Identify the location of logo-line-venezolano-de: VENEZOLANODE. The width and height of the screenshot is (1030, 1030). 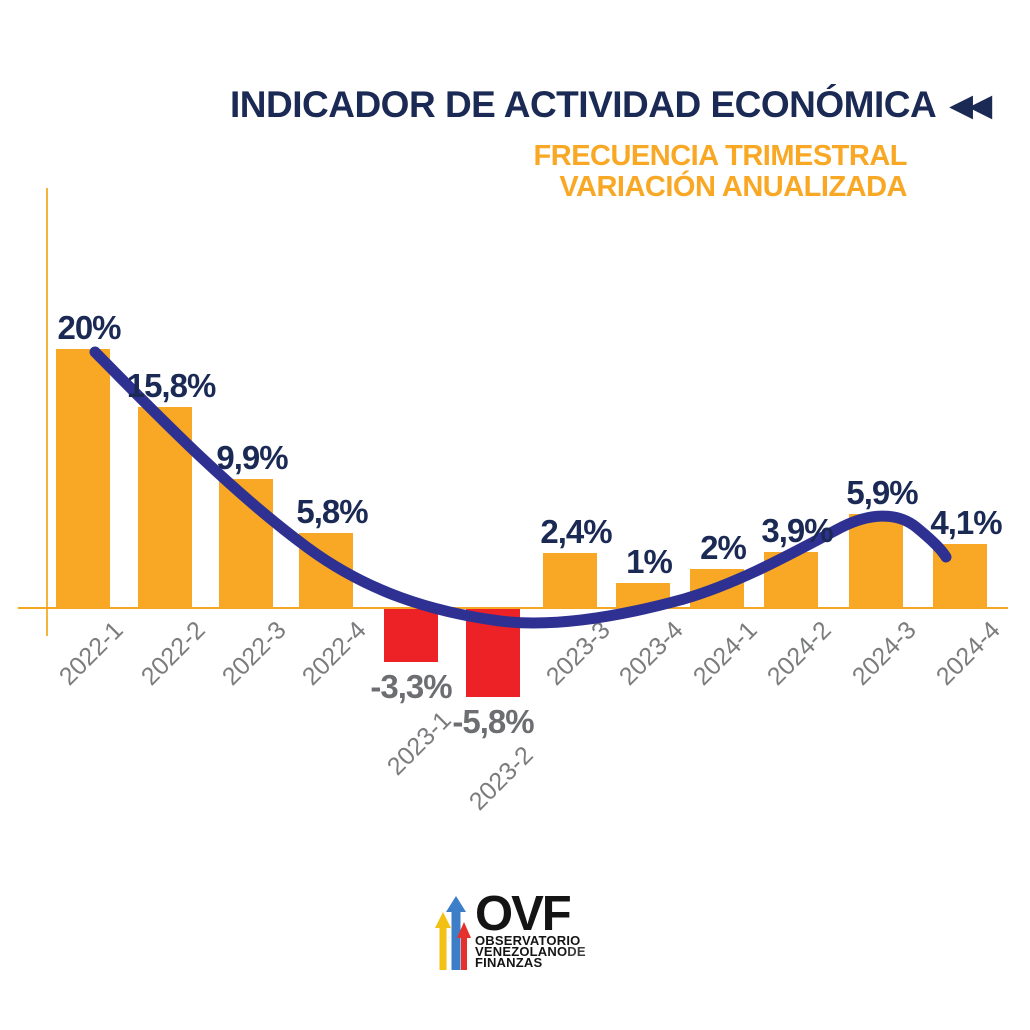
(530, 951).